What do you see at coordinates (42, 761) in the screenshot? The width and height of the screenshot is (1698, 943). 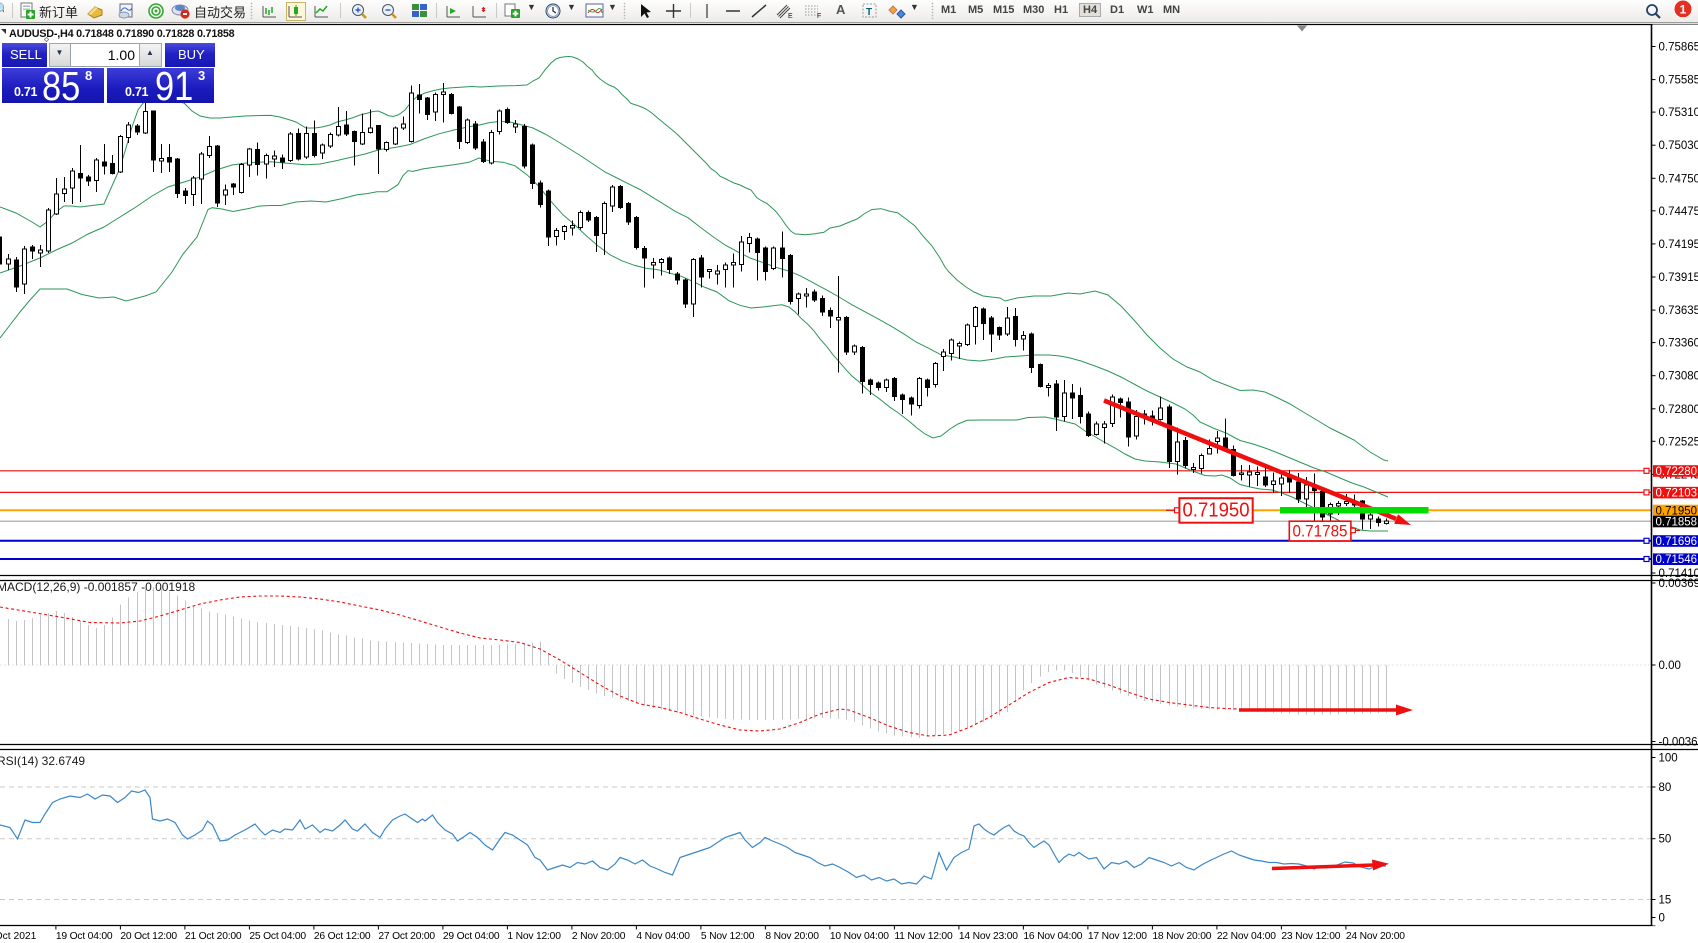 I see `svg-text: RSI(14) 32.6749` at bounding box center [42, 761].